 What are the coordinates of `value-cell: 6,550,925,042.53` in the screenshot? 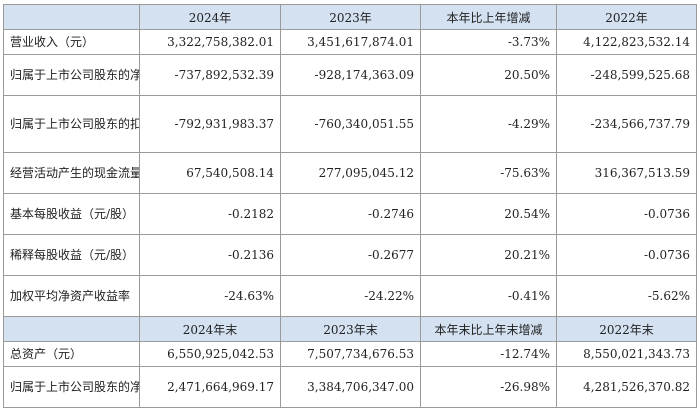 It's located at (210, 354).